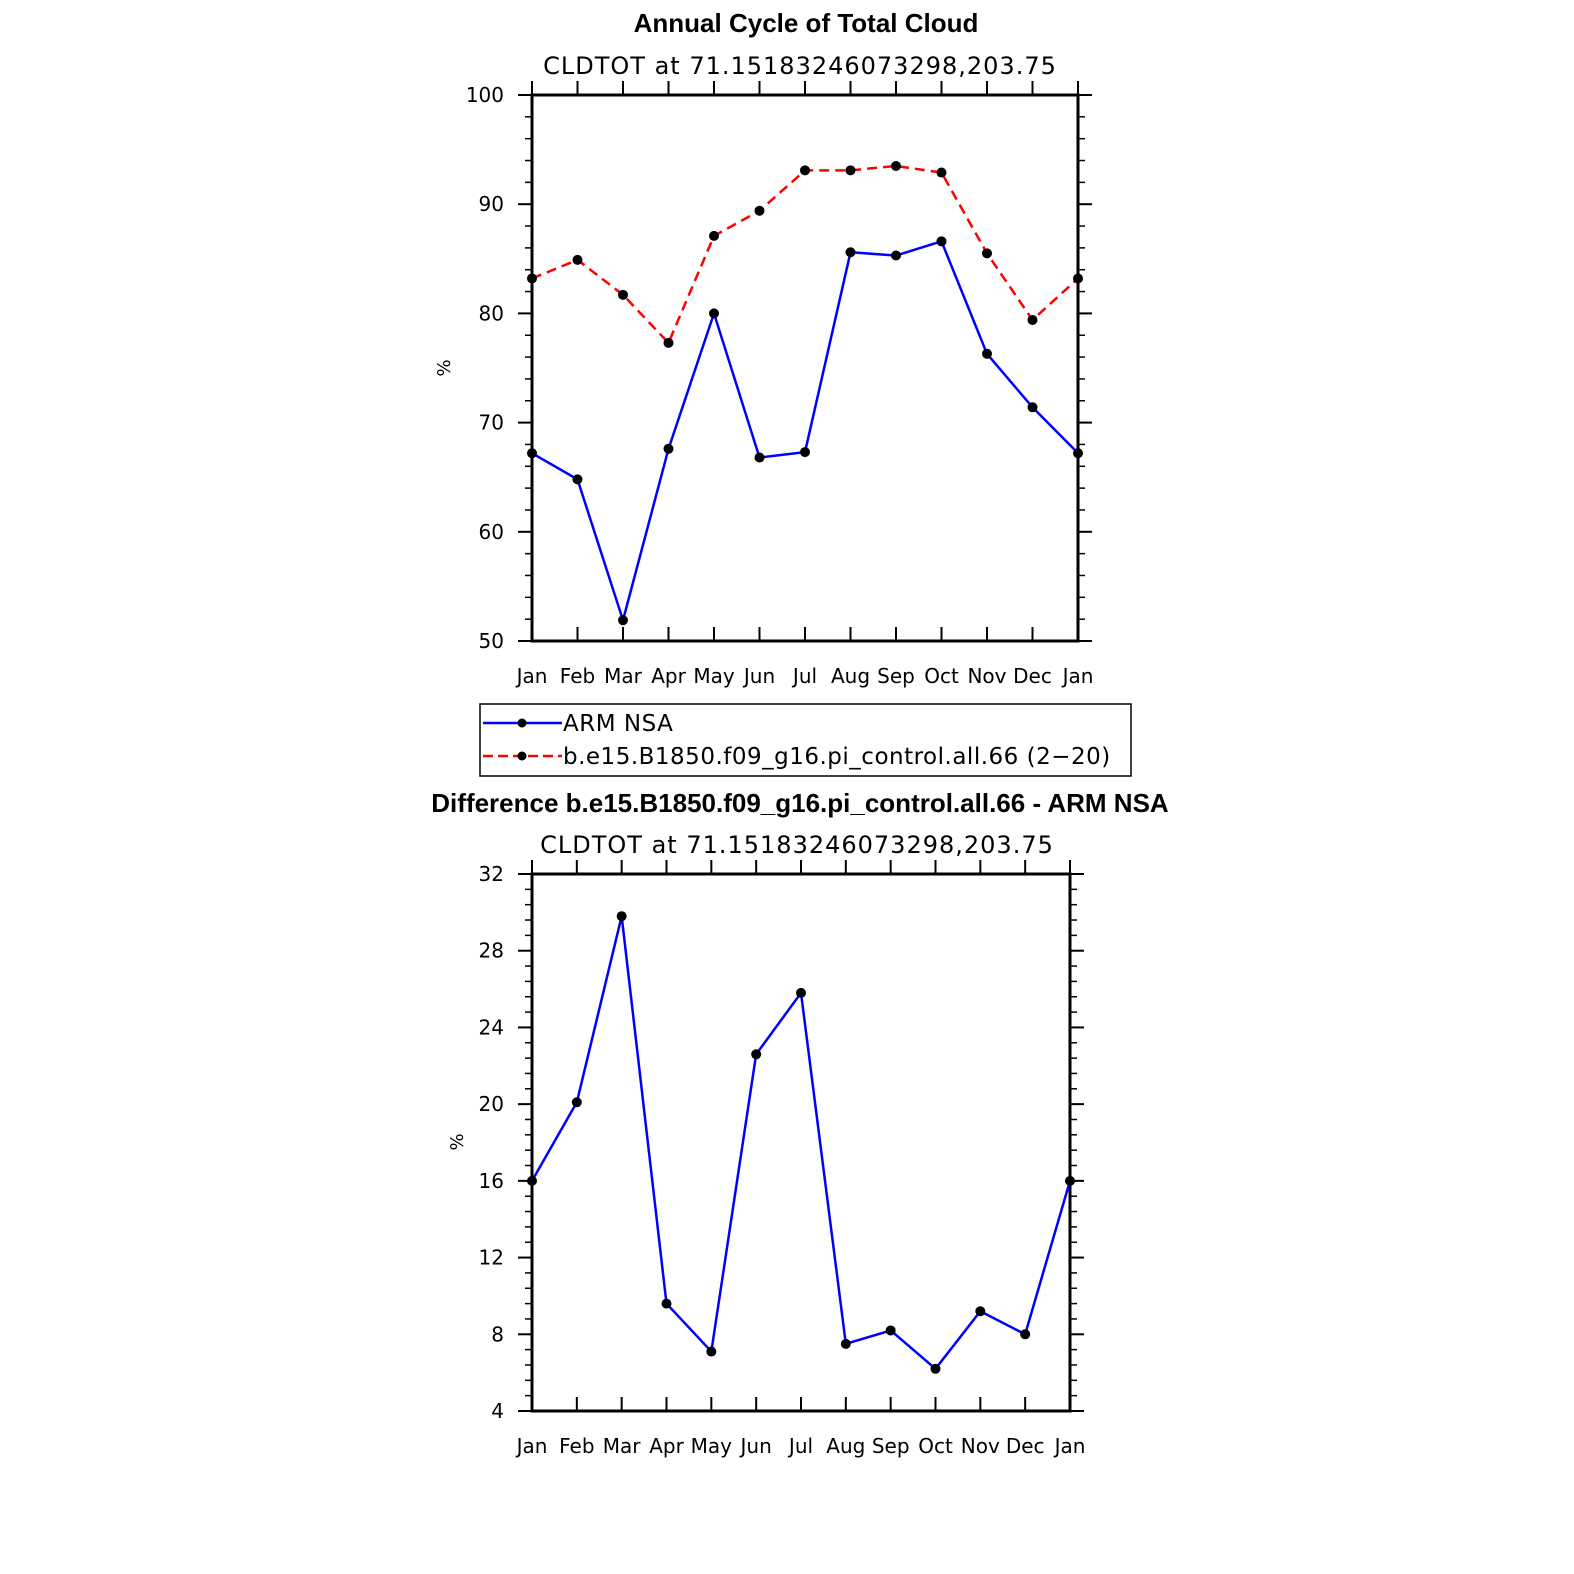 The height and width of the screenshot is (1574, 1574). I want to click on chart-2-subtitle: CLDTOT at 71.15183246073298,203.75, so click(797, 845).